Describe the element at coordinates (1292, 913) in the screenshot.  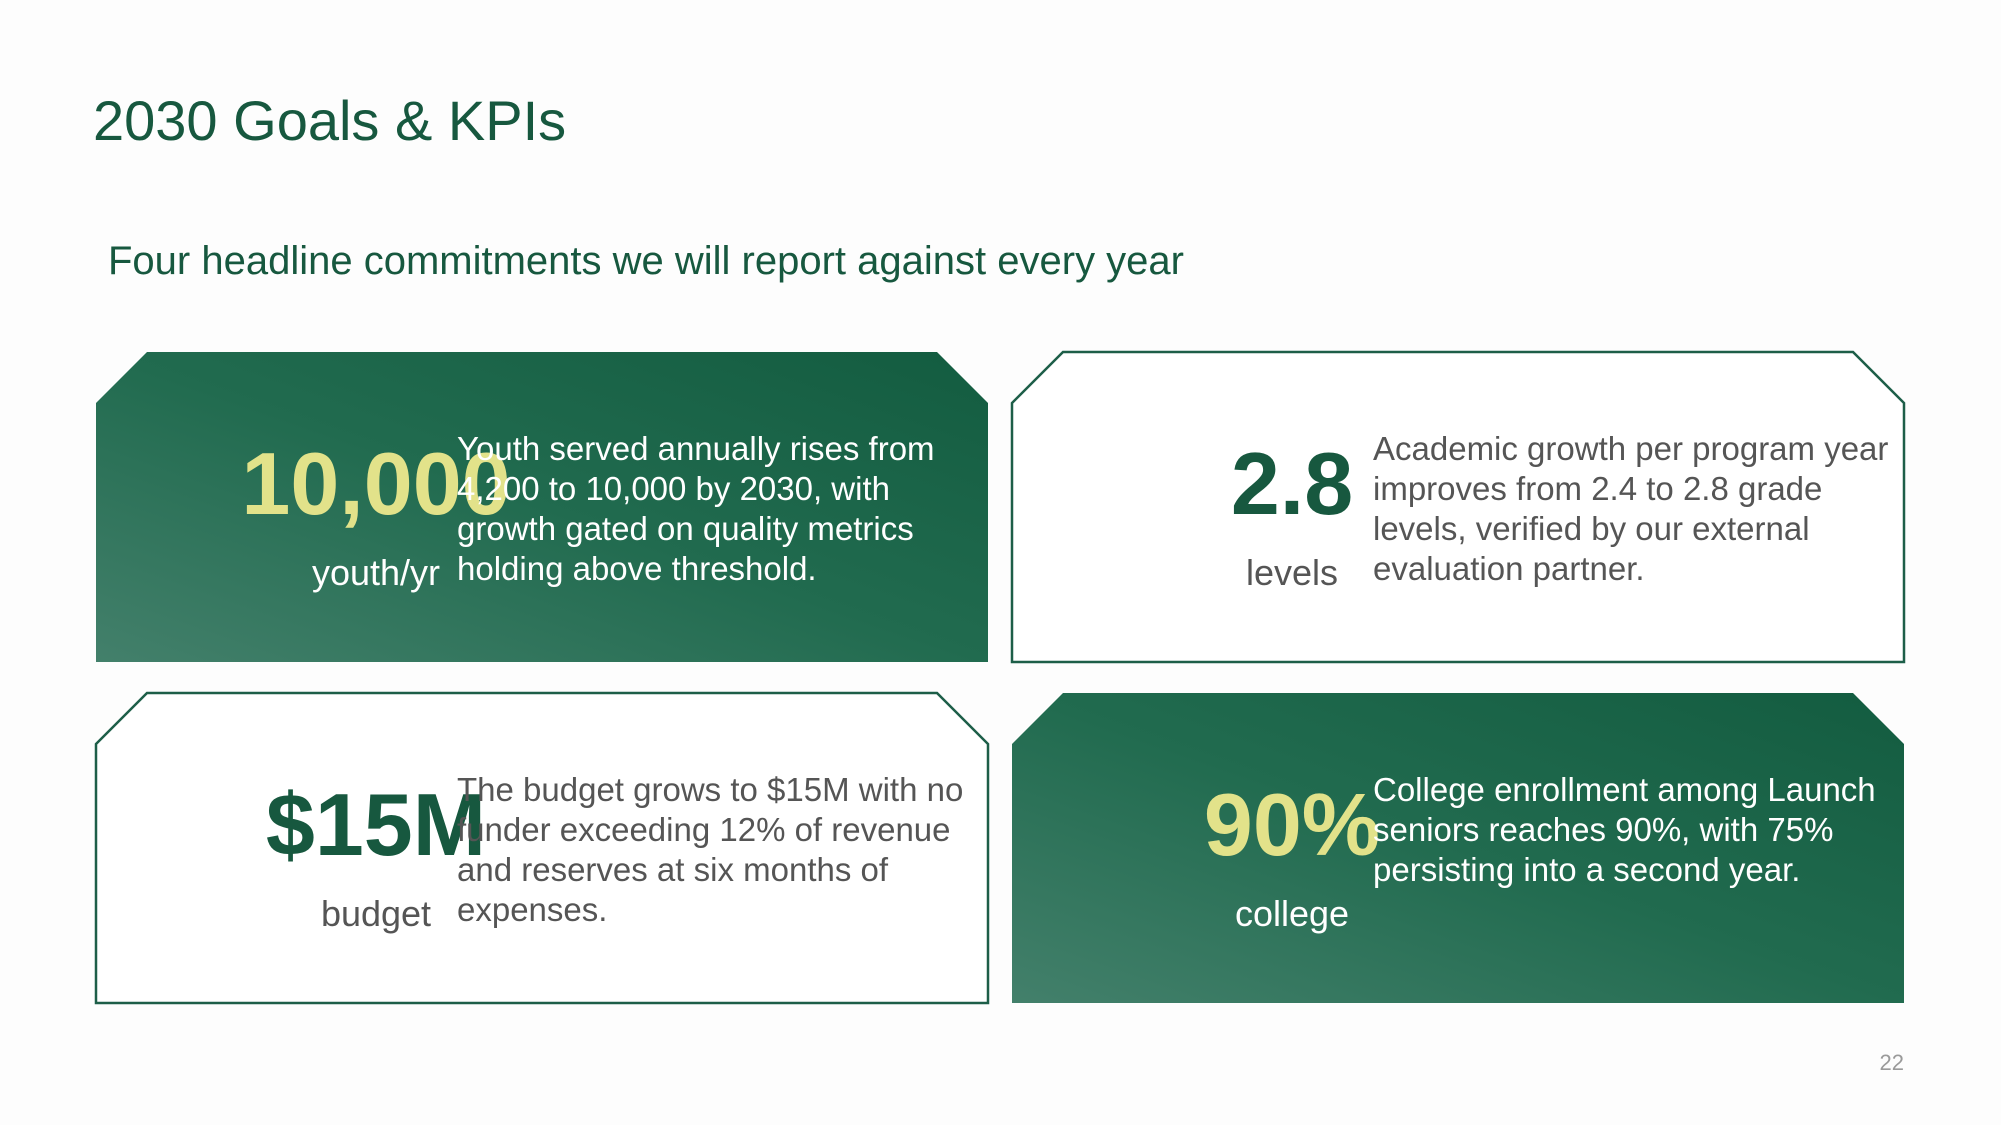
I see `kpi-unit: college` at that location.